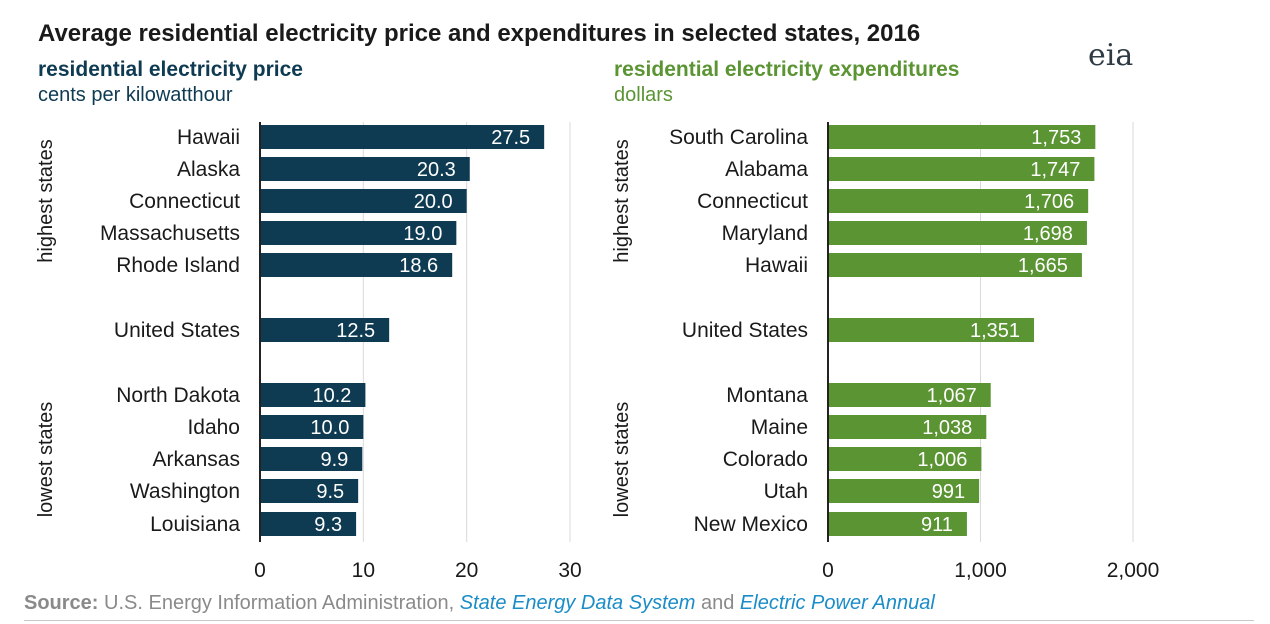 The height and width of the screenshot is (624, 1270). I want to click on source-link-seds: State Energy Data System, so click(577, 603).